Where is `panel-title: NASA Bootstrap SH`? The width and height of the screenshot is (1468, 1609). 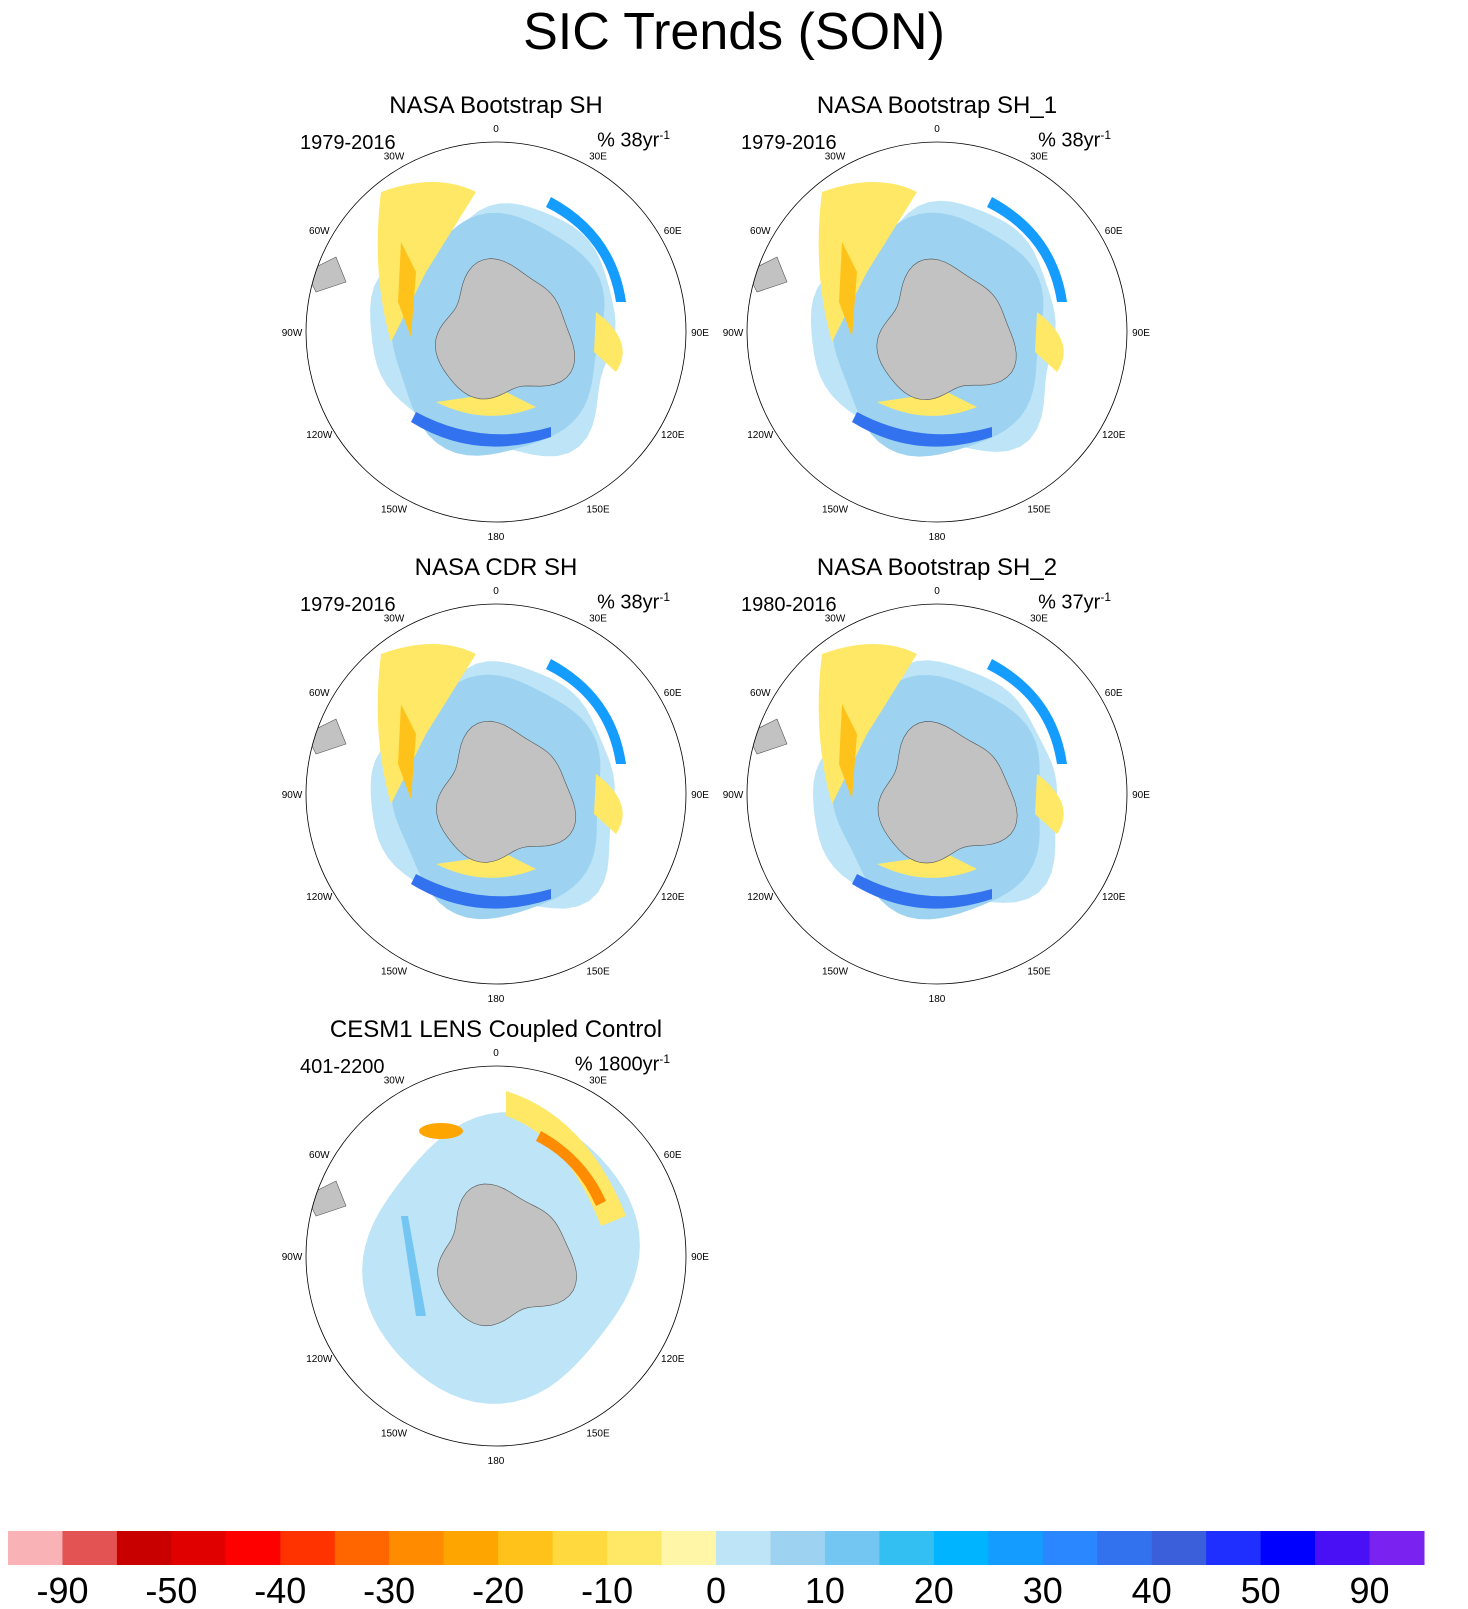 panel-title: NASA Bootstrap SH is located at coordinates (496, 105).